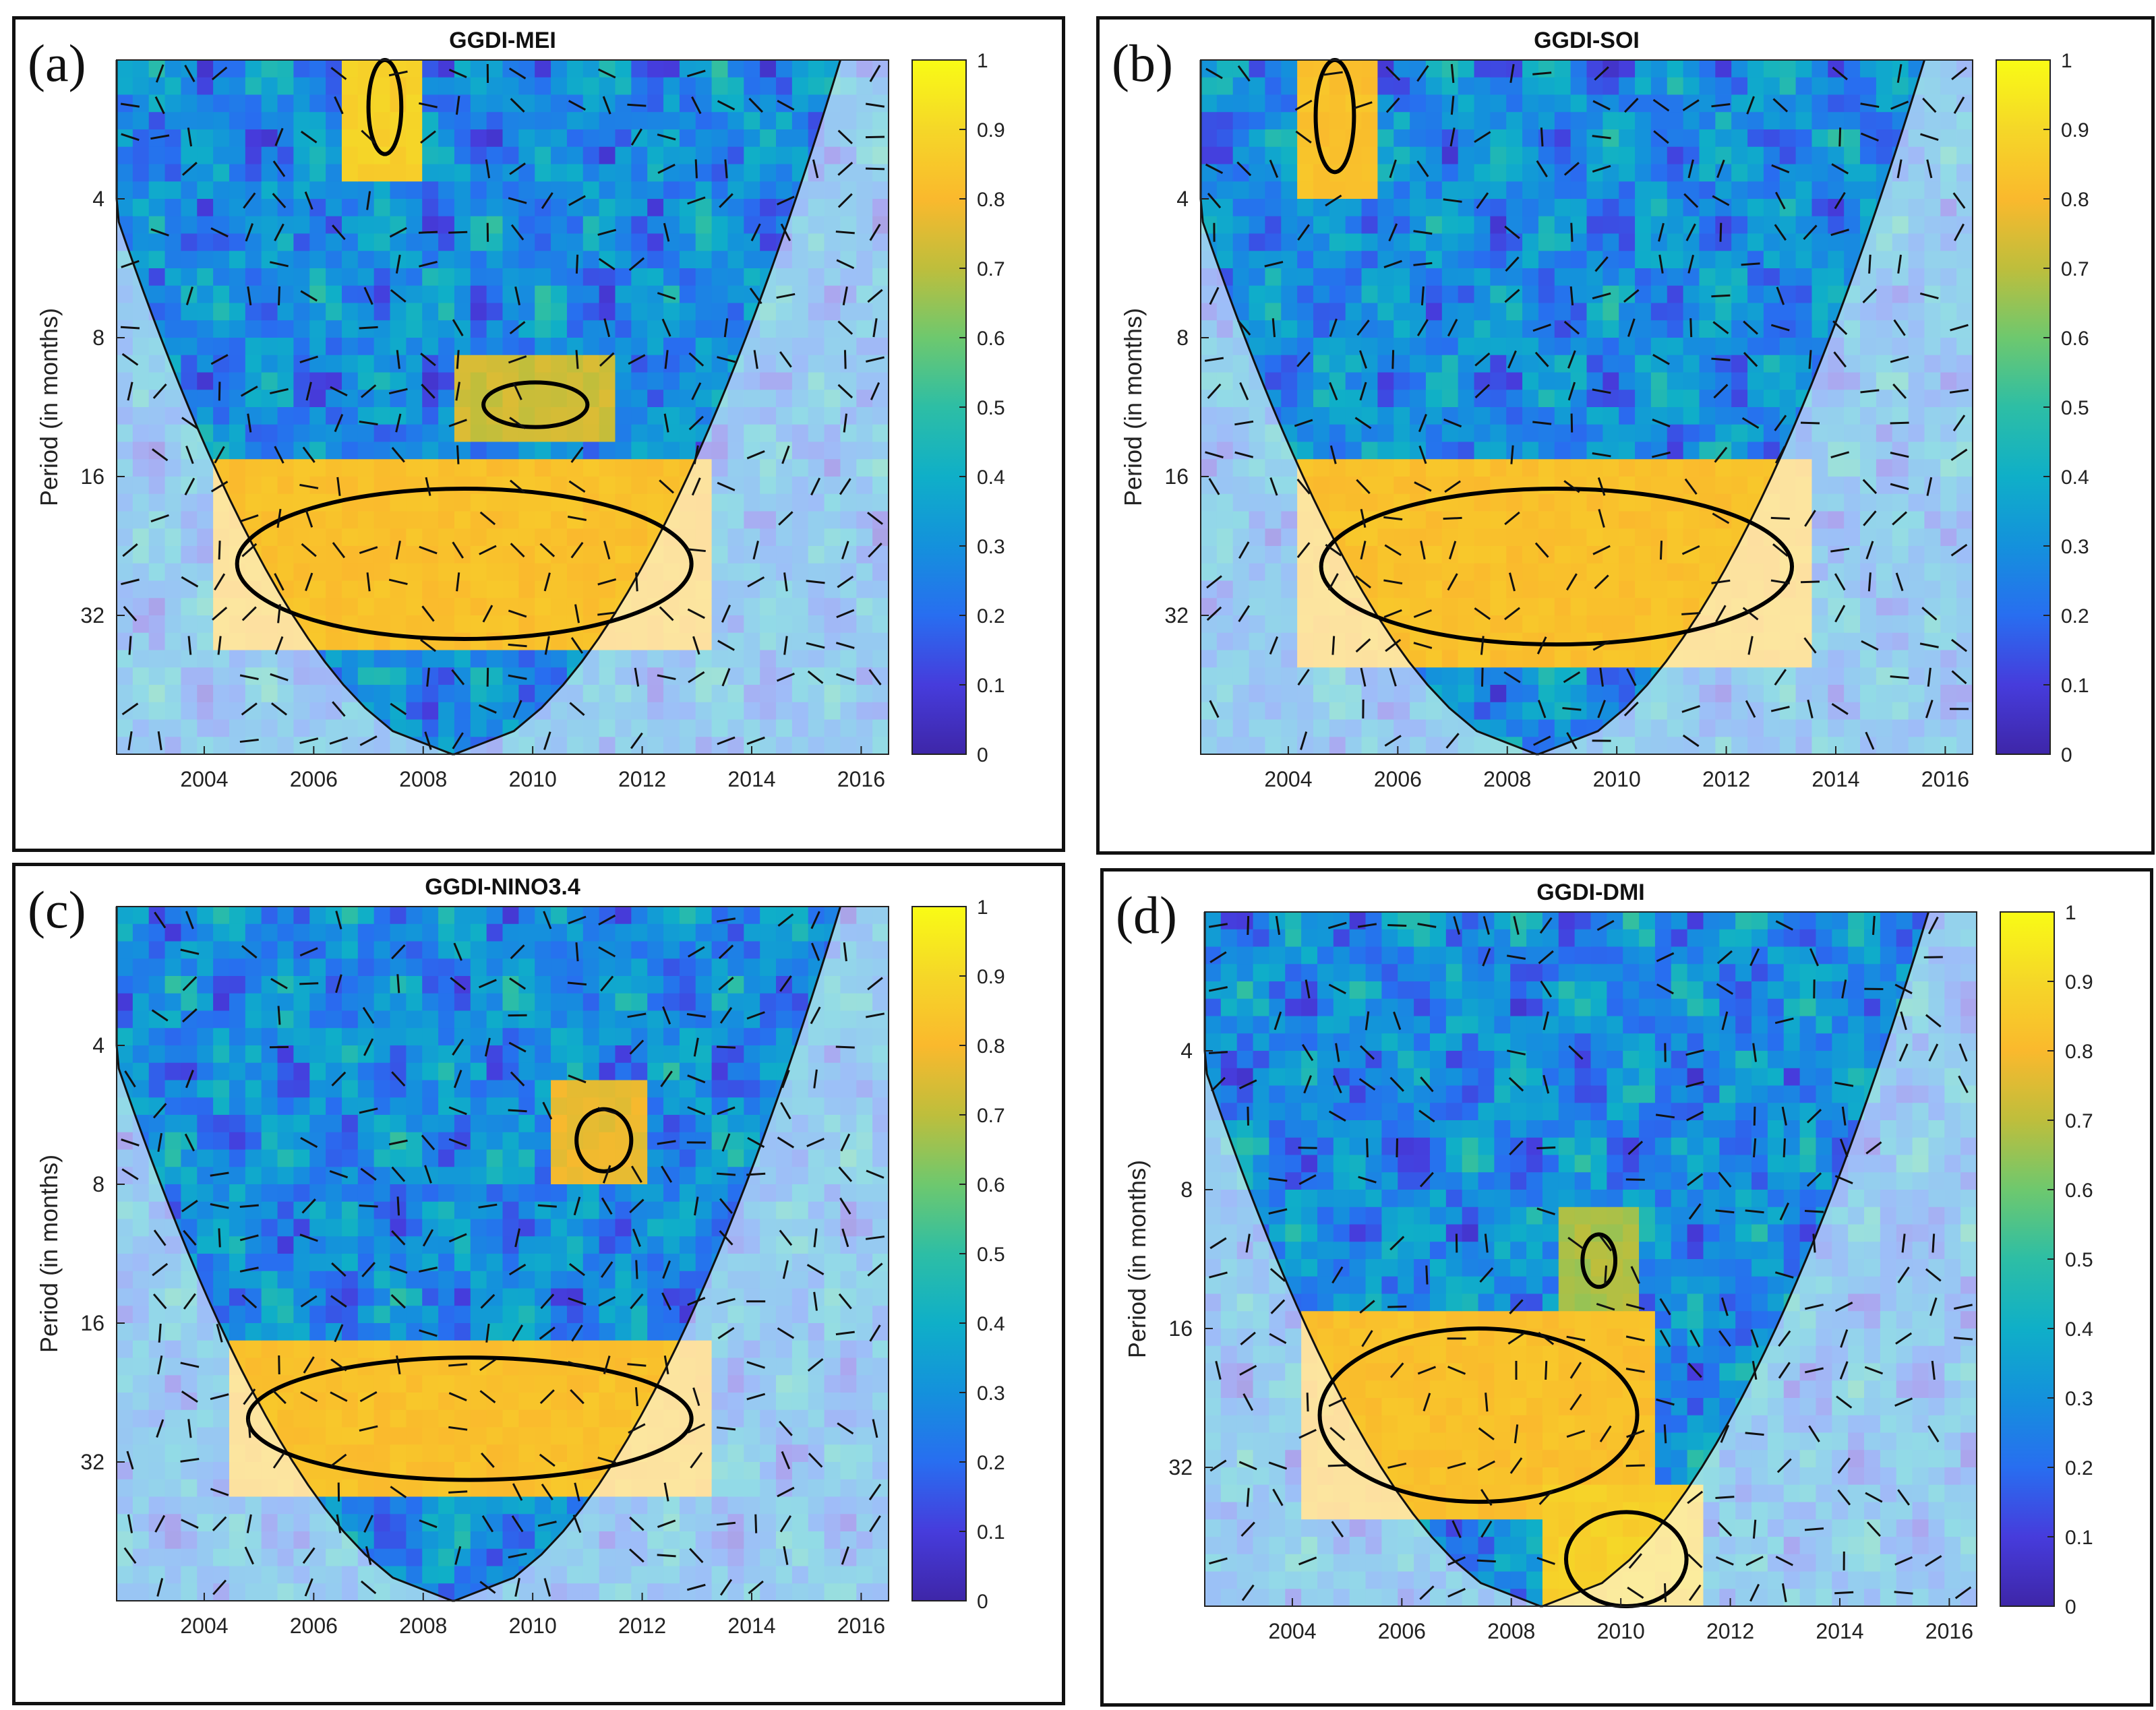 This screenshot has width=2156, height=1710. What do you see at coordinates (314, 779) in the screenshot?
I see `x-tick-label: 2006` at bounding box center [314, 779].